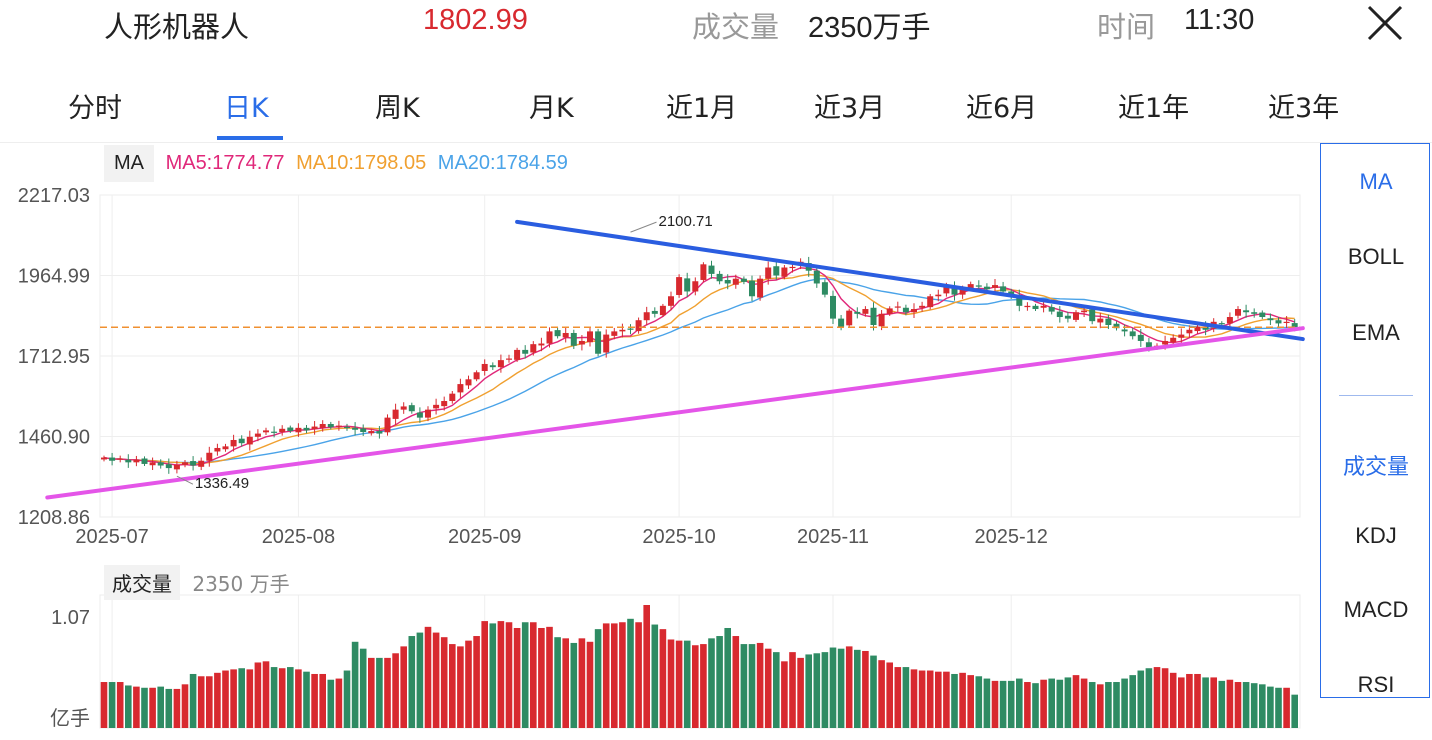 This screenshot has height=740, width=1432. What do you see at coordinates (197, 582) in the screenshot?
I see `volume-legend: 成交量 2350 万手` at bounding box center [197, 582].